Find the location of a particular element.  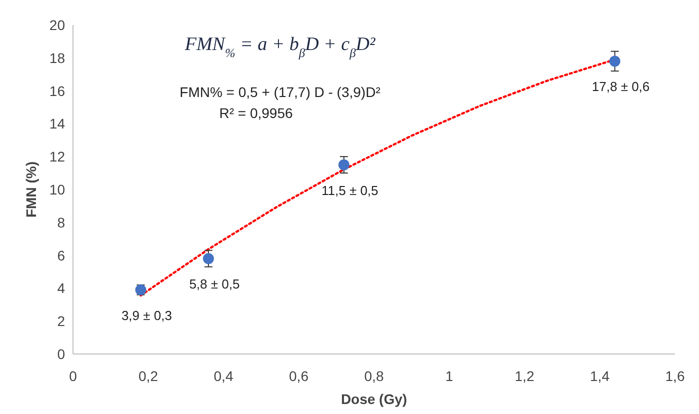

annotation: FMN% = 0,5 + (17,7) D - (3,9)D² is located at coordinates (280, 92).